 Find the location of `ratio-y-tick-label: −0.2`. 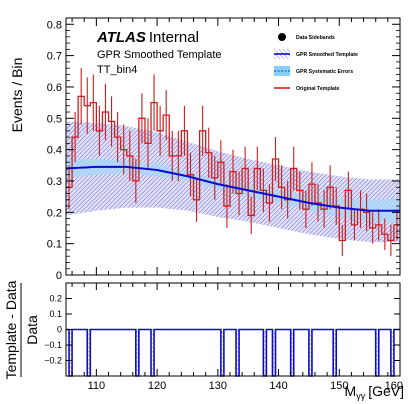

ratio-y-tick-label: −0.2 is located at coordinates (53, 361).